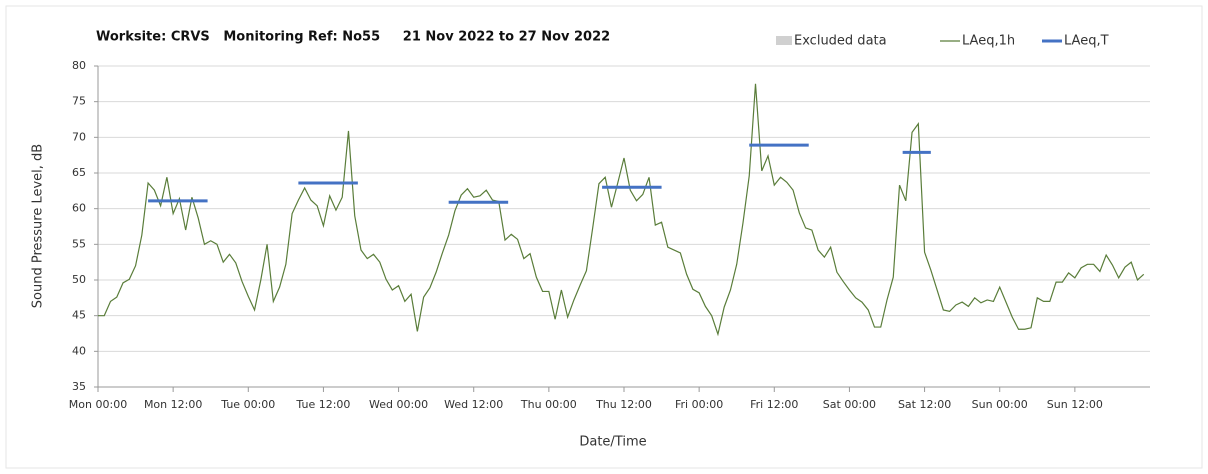 The image size is (1208, 474). Describe the element at coordinates (548, 404) in the screenshot. I see `x-tick-label: Thu 00:00` at that location.